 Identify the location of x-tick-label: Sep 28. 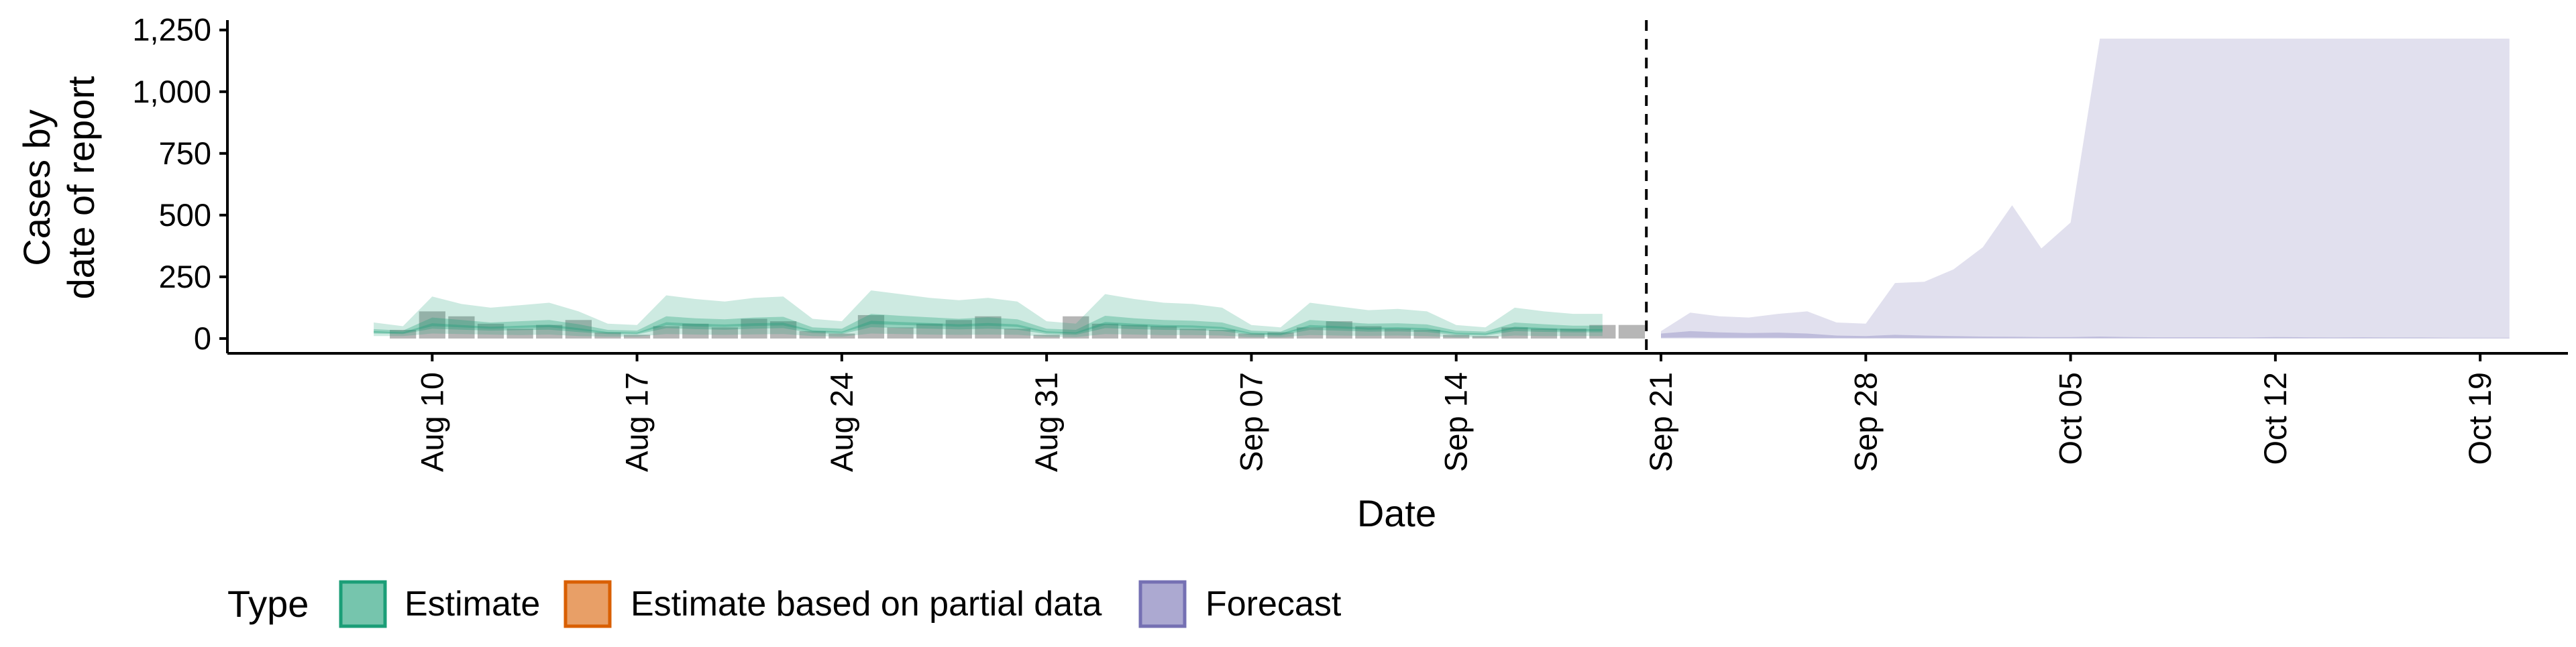
(1865, 422).